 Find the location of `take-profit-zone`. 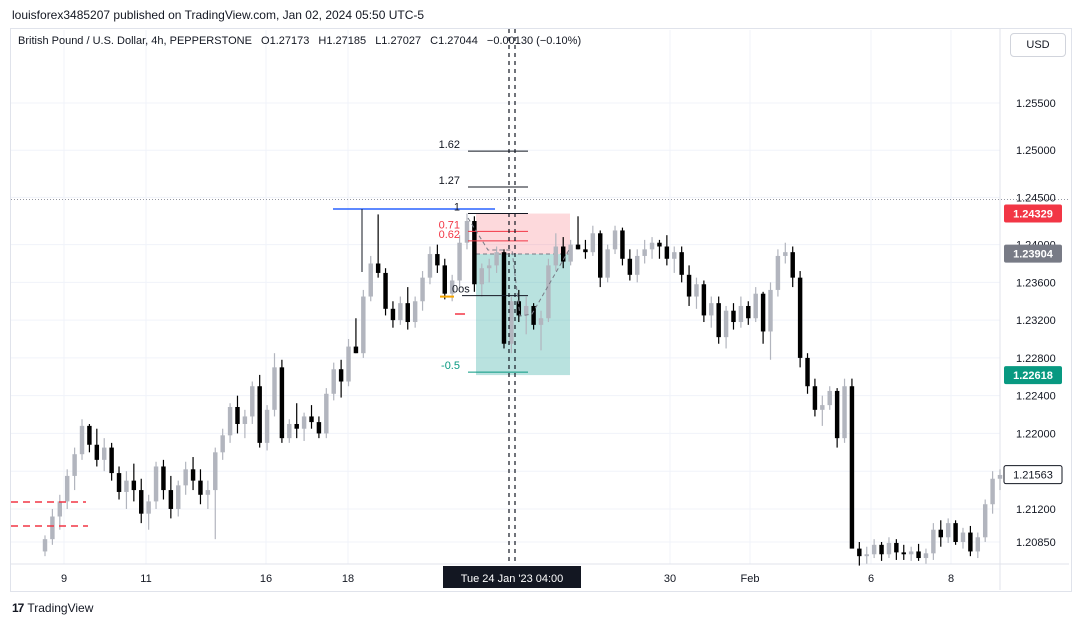

take-profit-zone is located at coordinates (523, 315).